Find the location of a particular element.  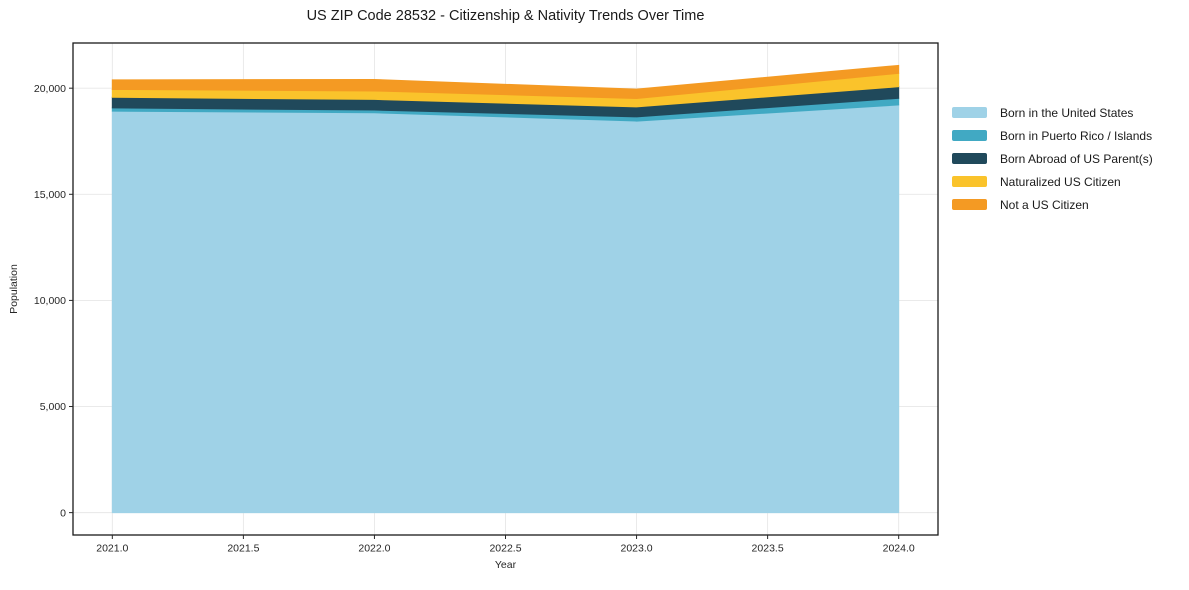

y-tick-label: 0 is located at coordinates (63, 513).